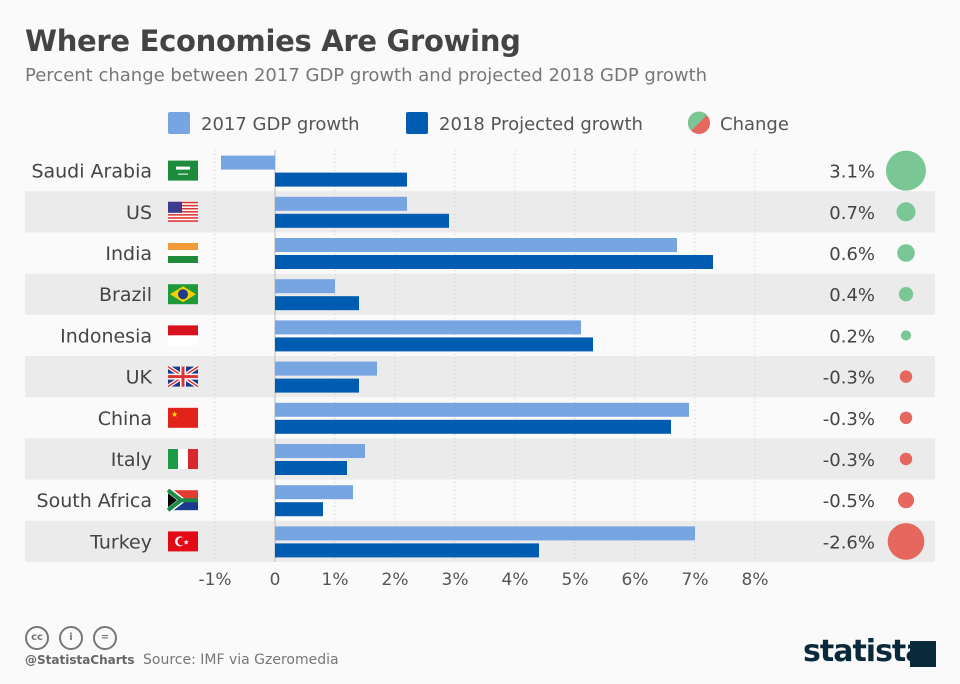 The image size is (960, 684). Describe the element at coordinates (186, 542) in the screenshot. I see `flag-part: ★` at that location.